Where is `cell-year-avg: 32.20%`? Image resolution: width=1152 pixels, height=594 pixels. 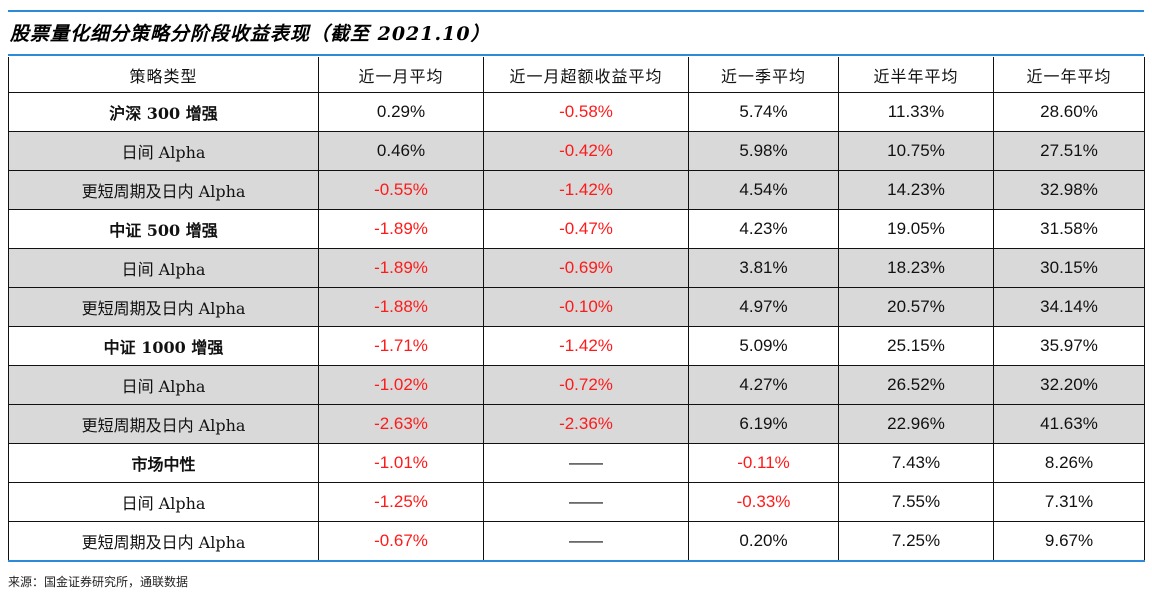 cell-year-avg: 32.20% is located at coordinates (1069, 385).